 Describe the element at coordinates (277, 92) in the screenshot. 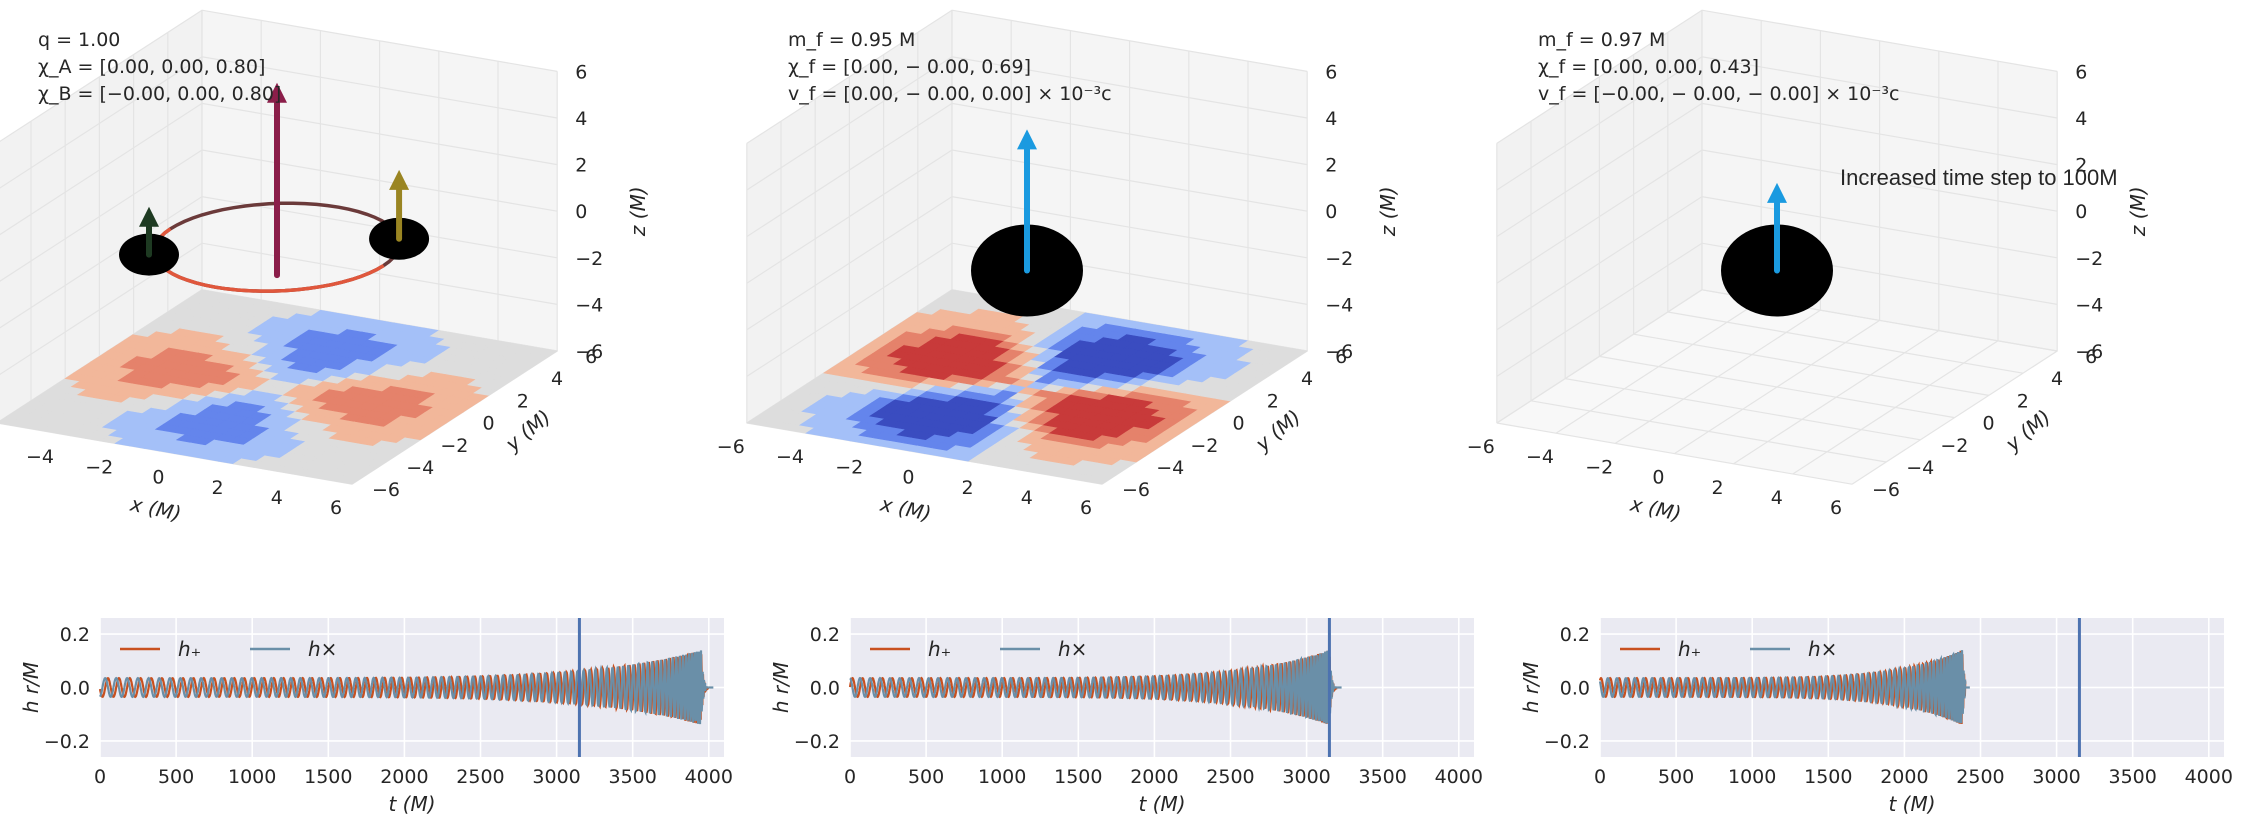

I see `spin-arrow-total-head` at that location.